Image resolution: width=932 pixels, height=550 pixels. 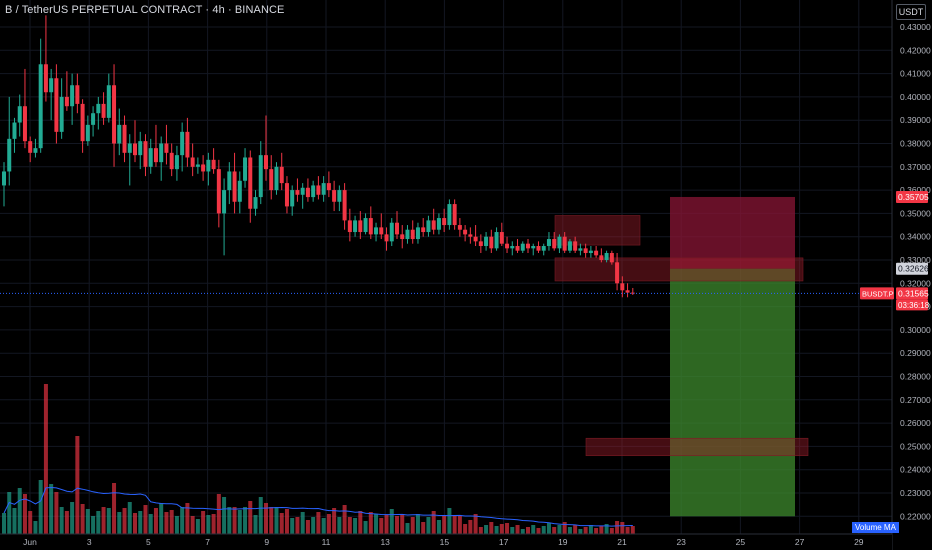 What do you see at coordinates (326, 542) in the screenshot?
I see `x-tick-label: 11` at bounding box center [326, 542].